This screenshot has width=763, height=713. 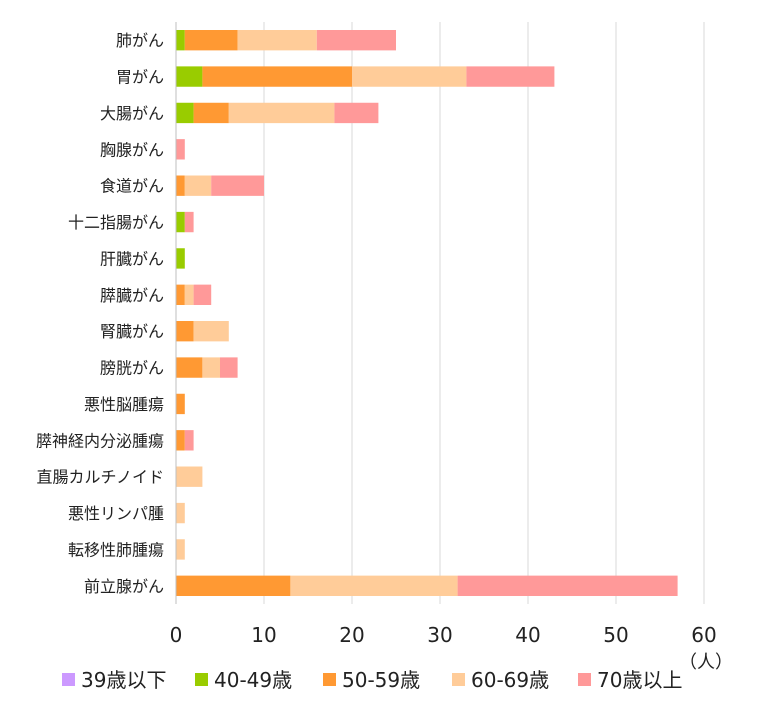 What do you see at coordinates (132, 368) in the screenshot?
I see `category-label: 膀胱がん` at bounding box center [132, 368].